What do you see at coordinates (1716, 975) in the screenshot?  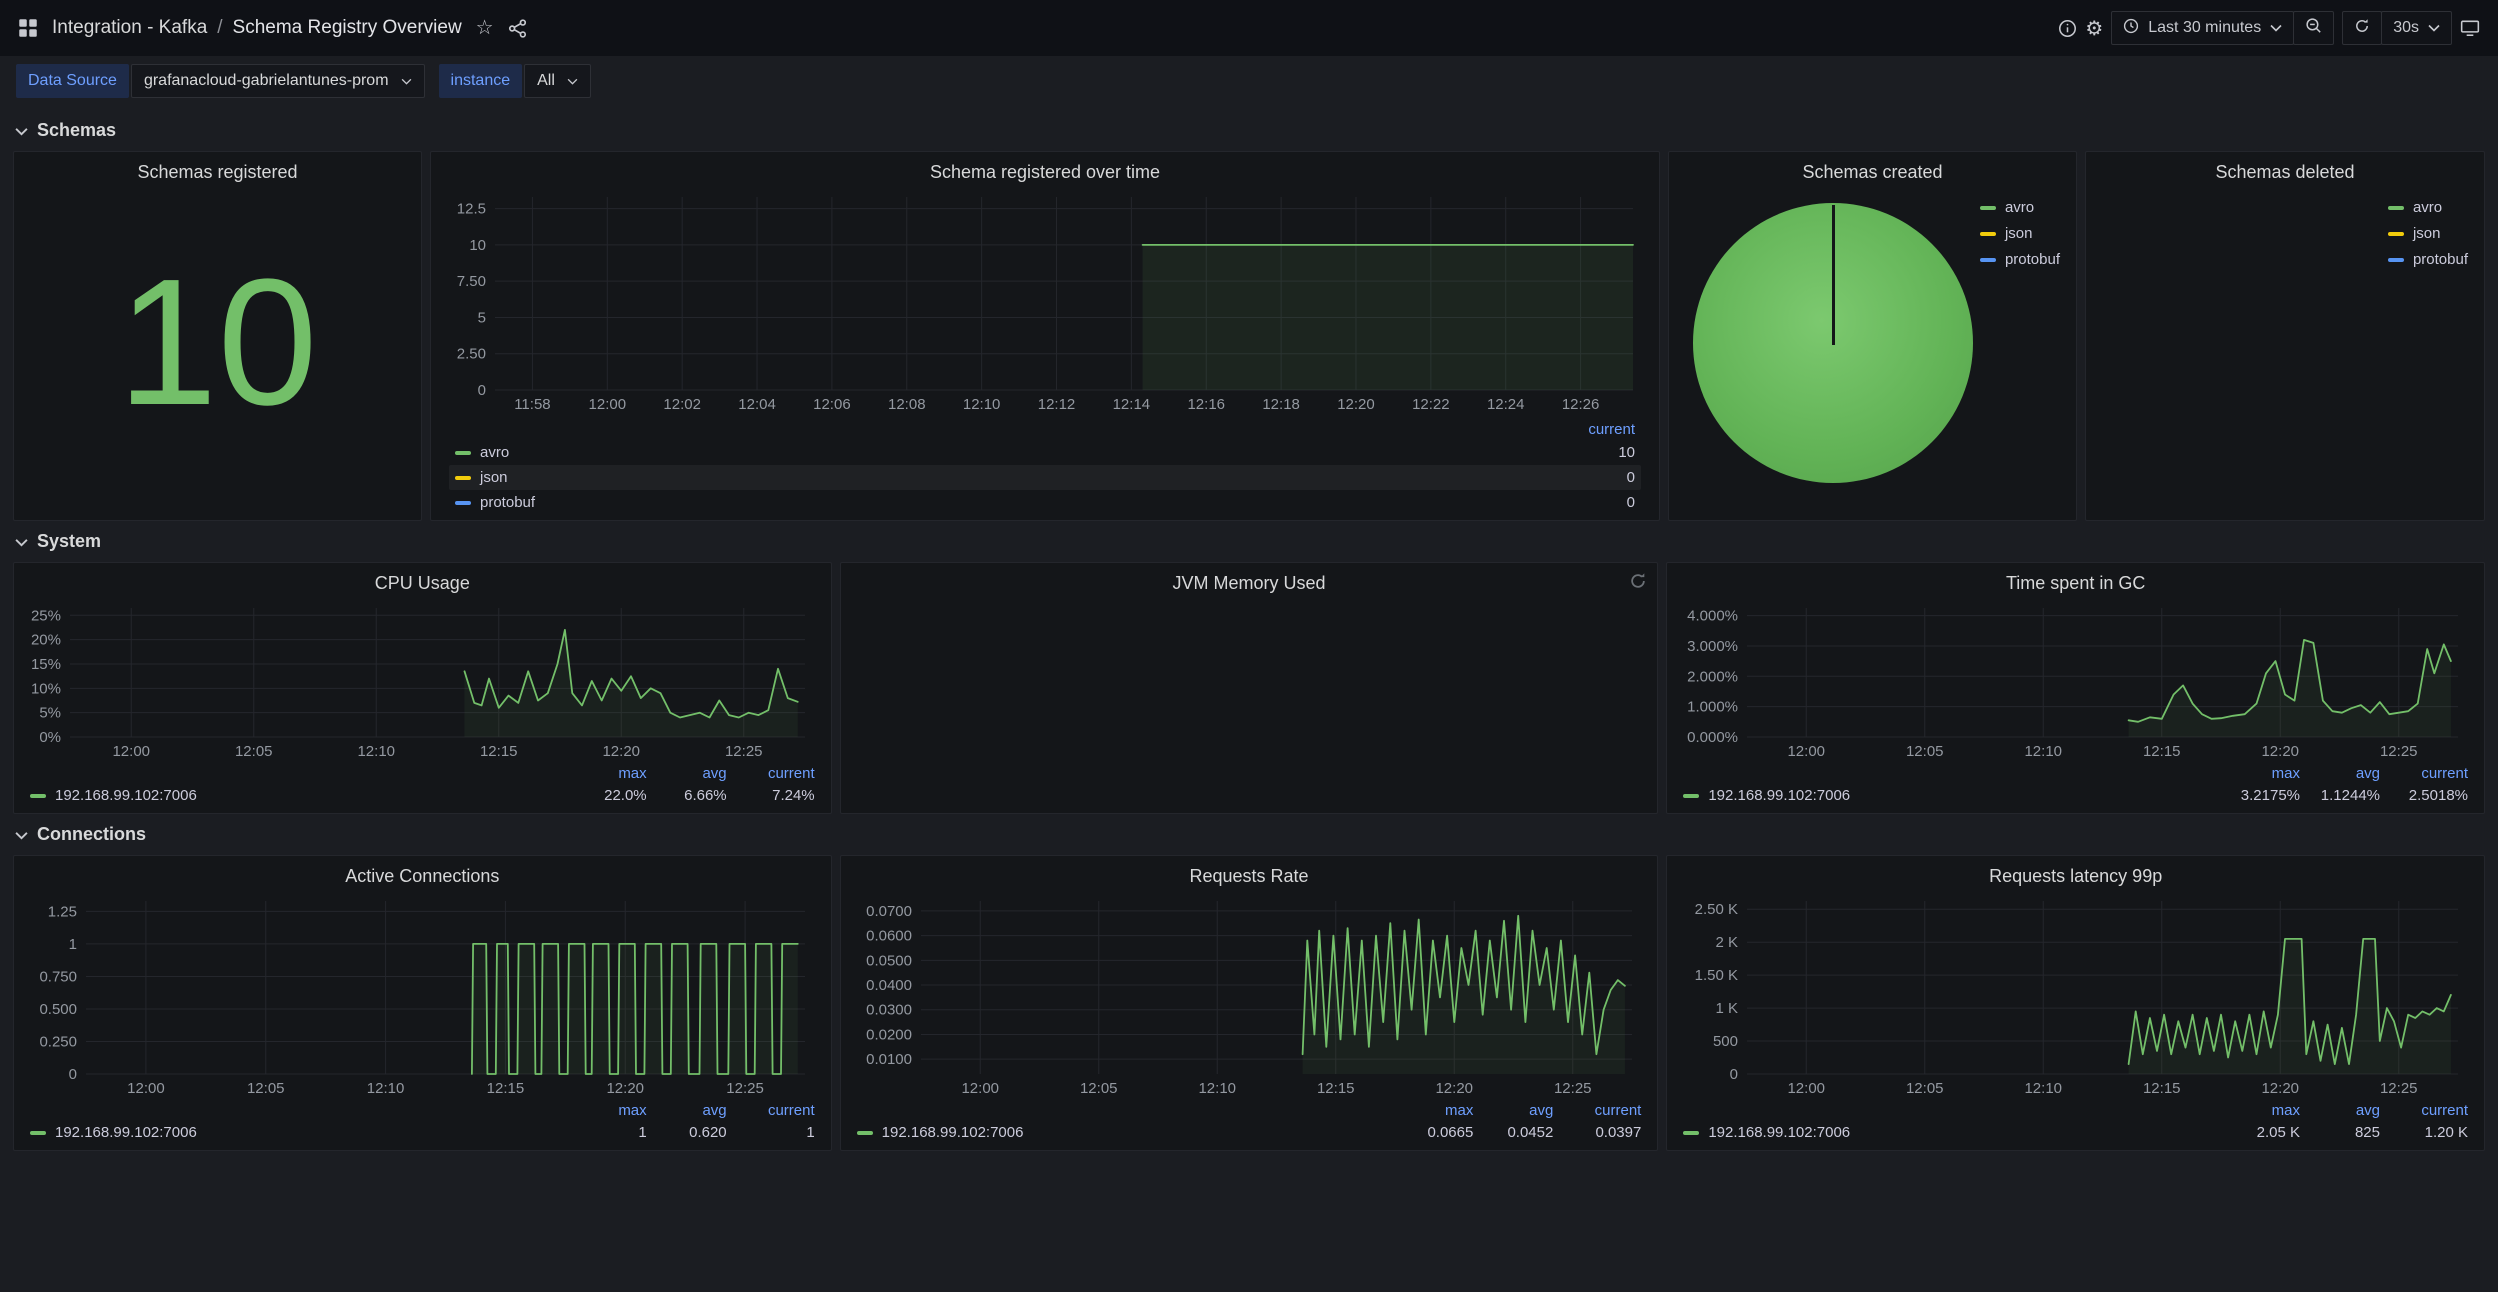 I see `svg-text: 1.50 K` at bounding box center [1716, 975].